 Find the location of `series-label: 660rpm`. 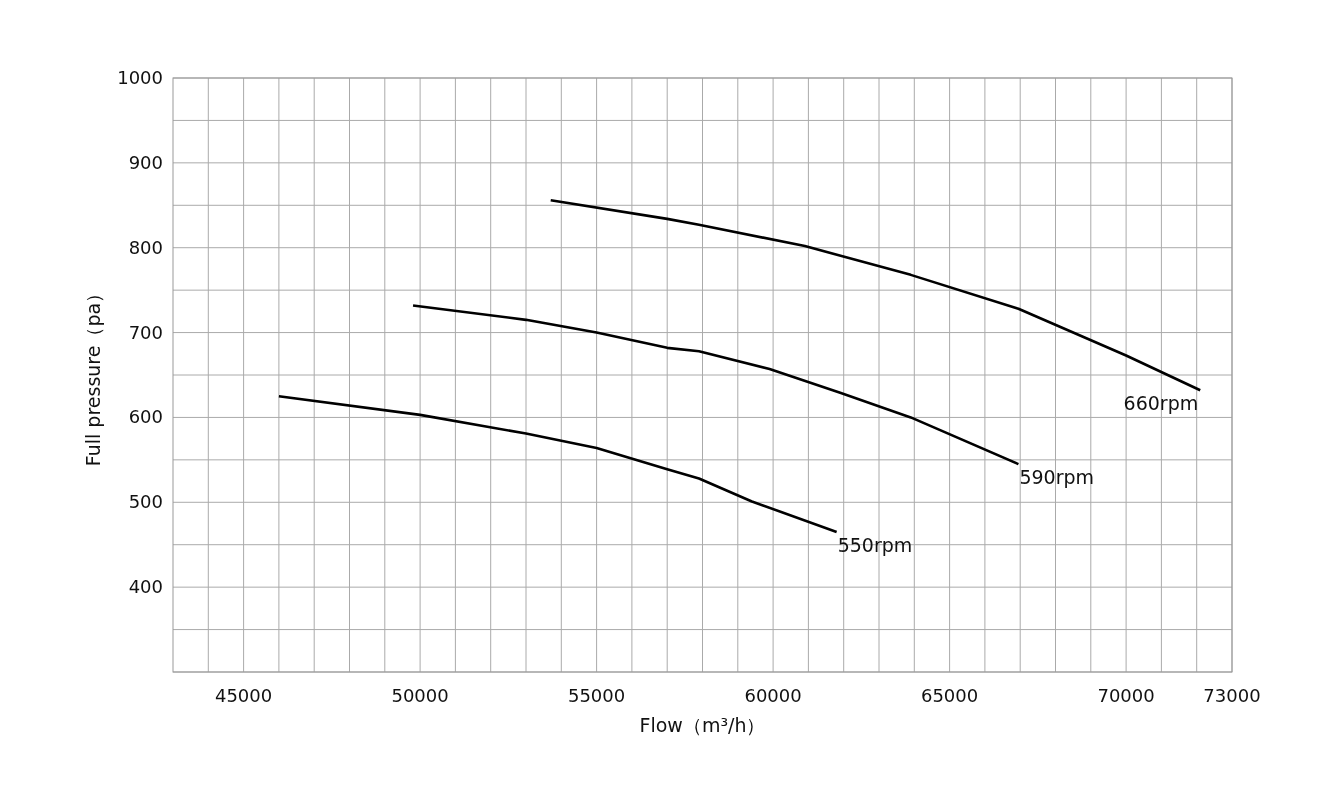

series-label: 660rpm is located at coordinates (1161, 403).